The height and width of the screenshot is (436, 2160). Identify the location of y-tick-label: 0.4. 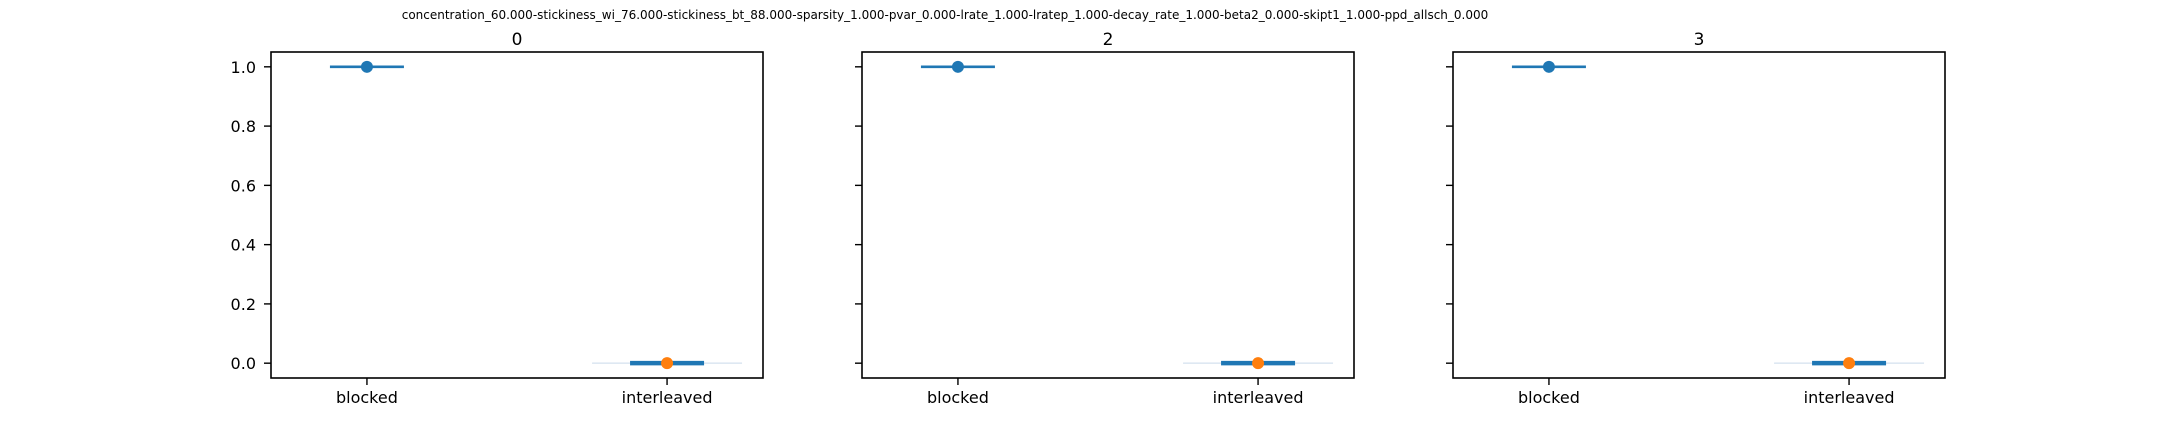
(243, 245).